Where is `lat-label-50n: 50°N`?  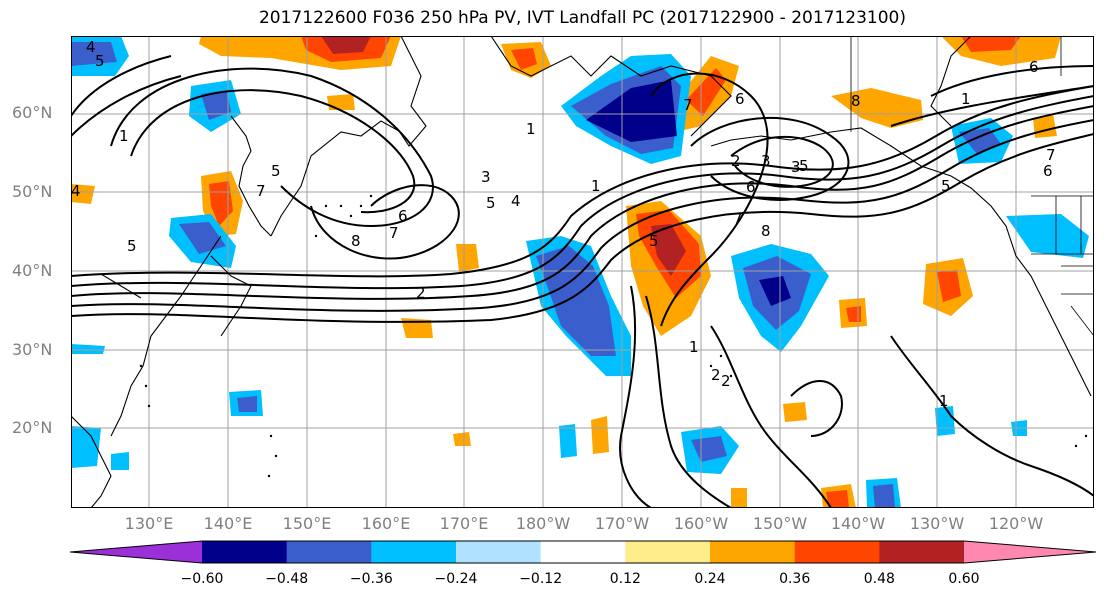
lat-label-50n: 50°N is located at coordinates (32, 191).